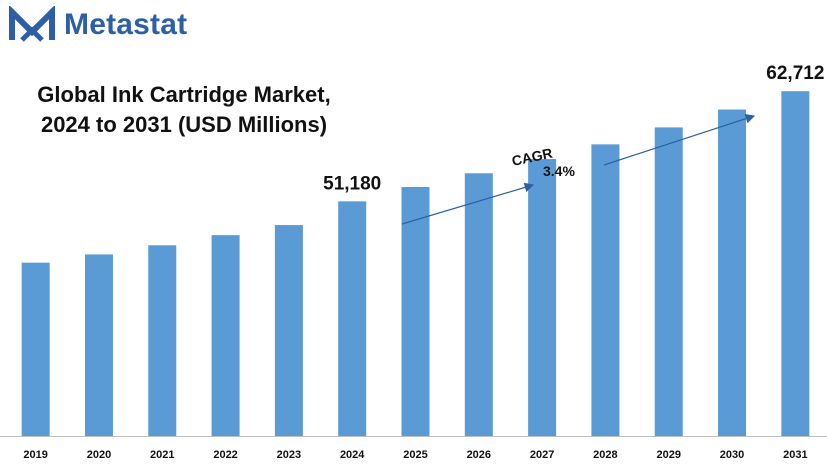 The height and width of the screenshot is (464, 827). Describe the element at coordinates (795, 73) in the screenshot. I see `data-label-2031: 62,712` at that location.